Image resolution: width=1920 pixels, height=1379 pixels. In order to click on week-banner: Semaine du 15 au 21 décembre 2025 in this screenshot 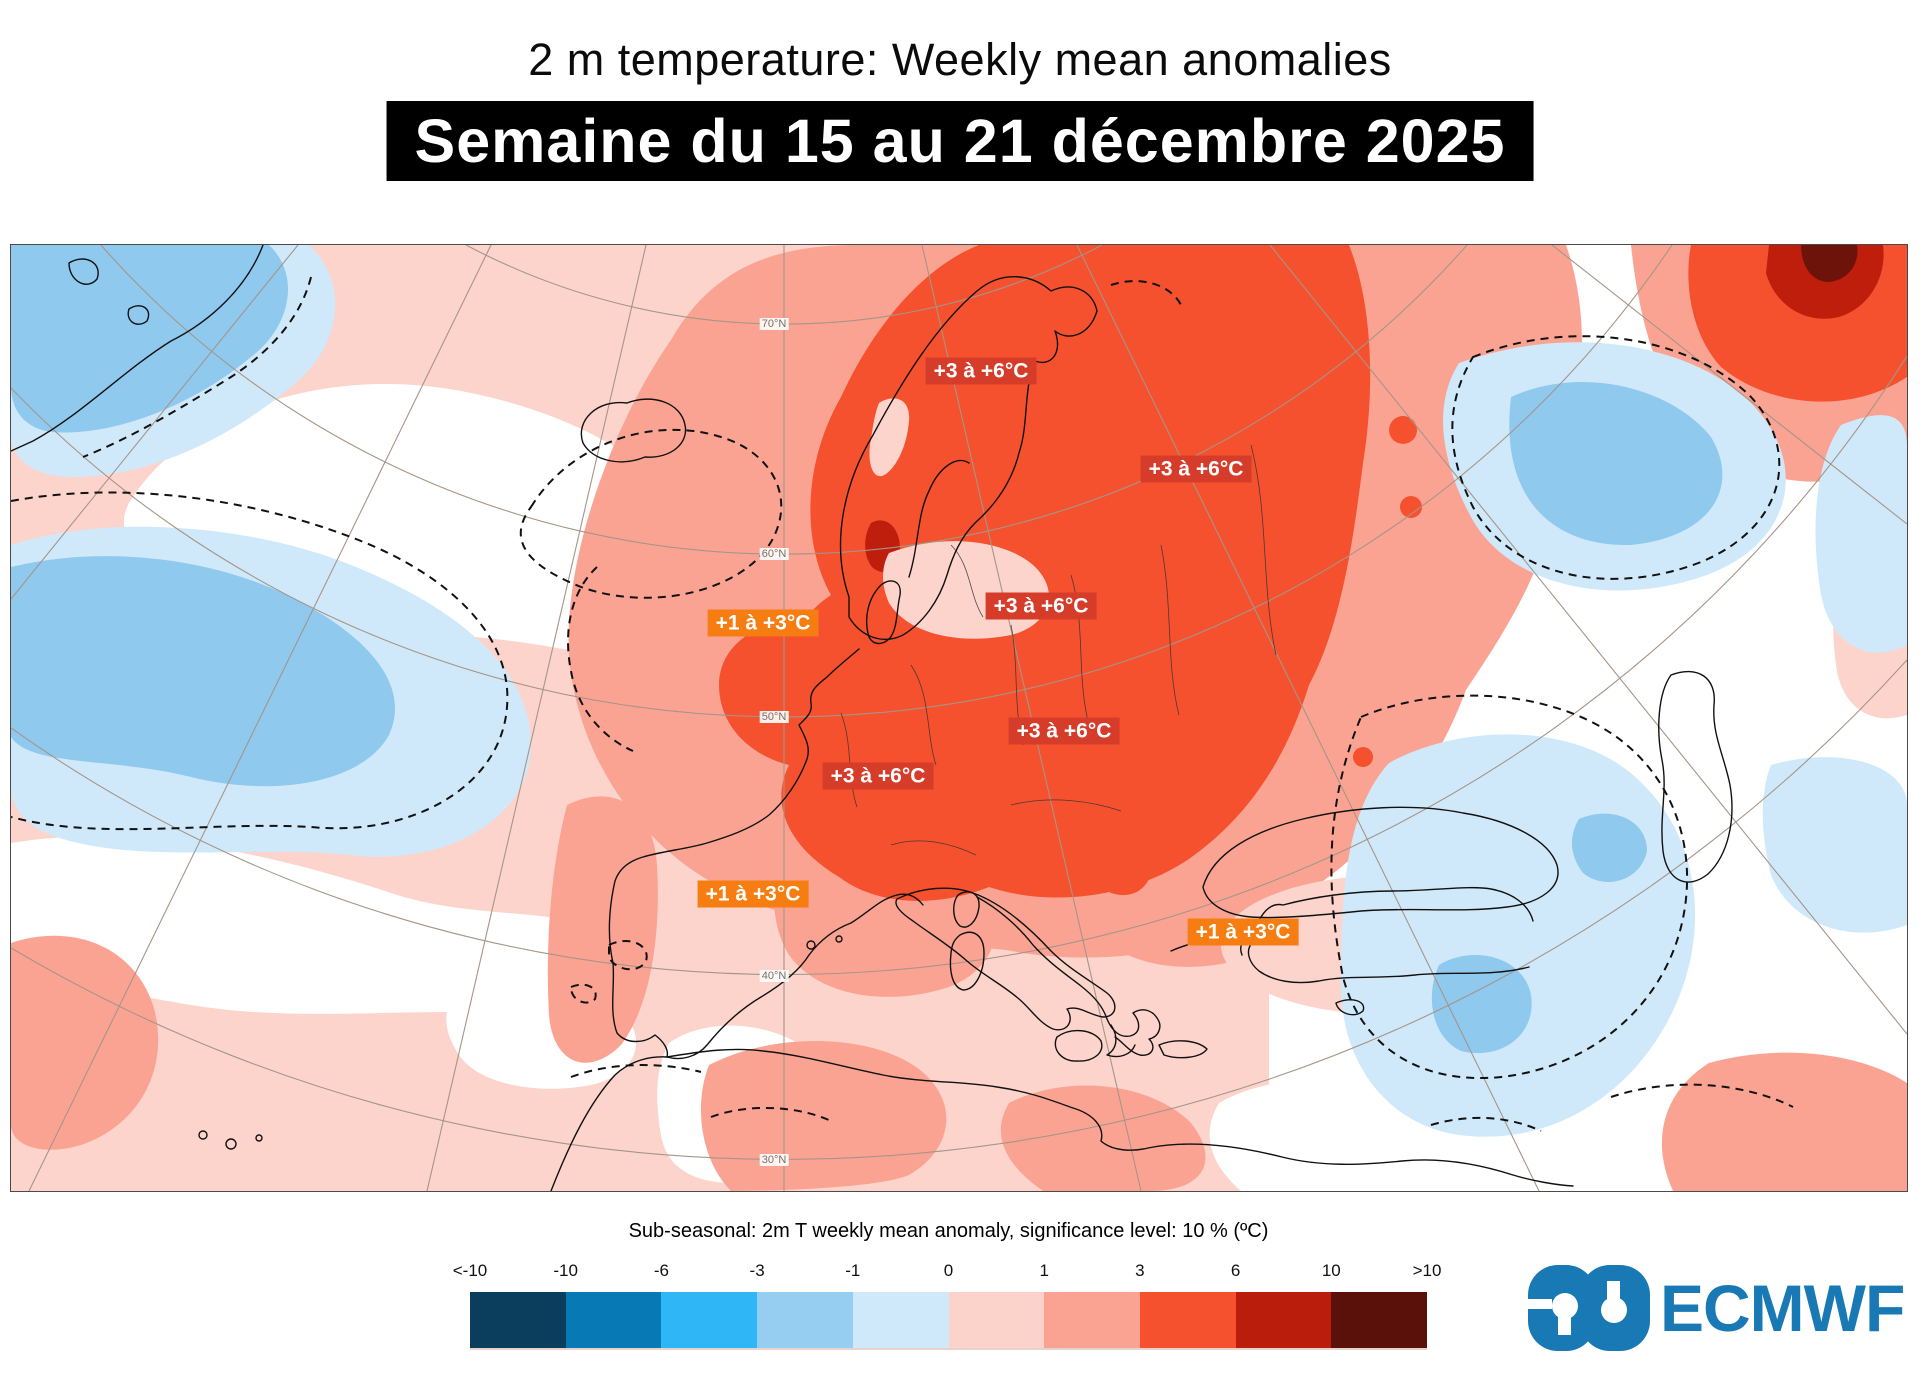, I will do `click(960, 141)`.